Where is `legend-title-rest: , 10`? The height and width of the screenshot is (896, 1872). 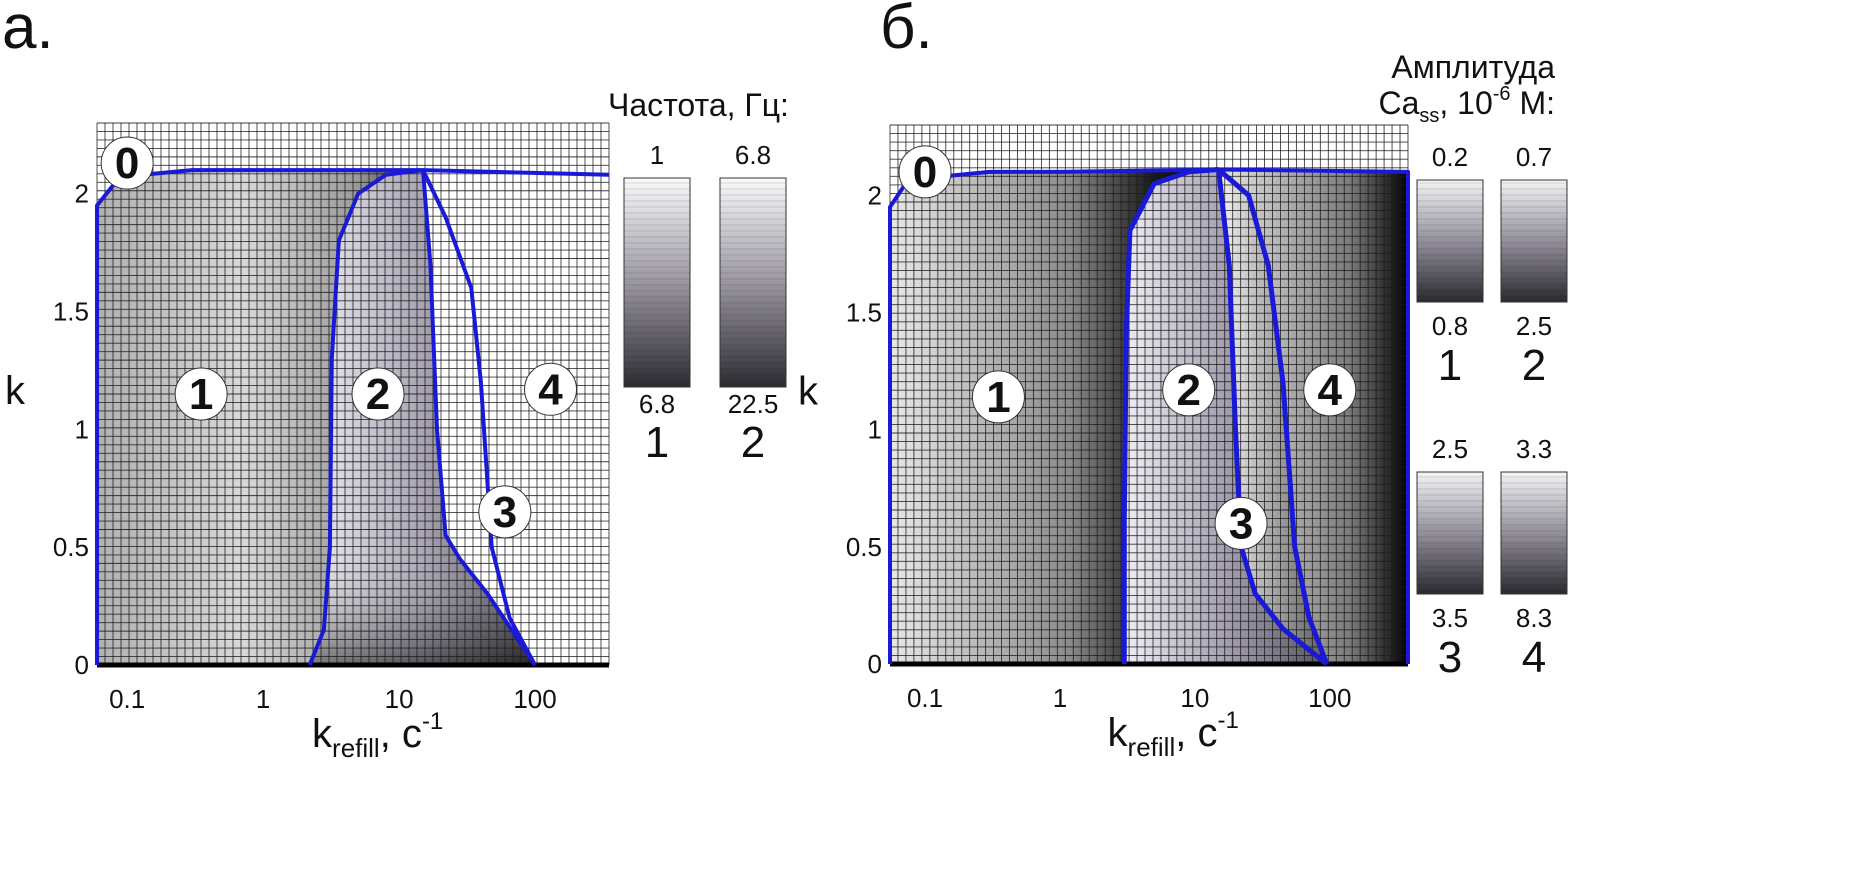
legend-title-rest: , 10 is located at coordinates (1465, 103).